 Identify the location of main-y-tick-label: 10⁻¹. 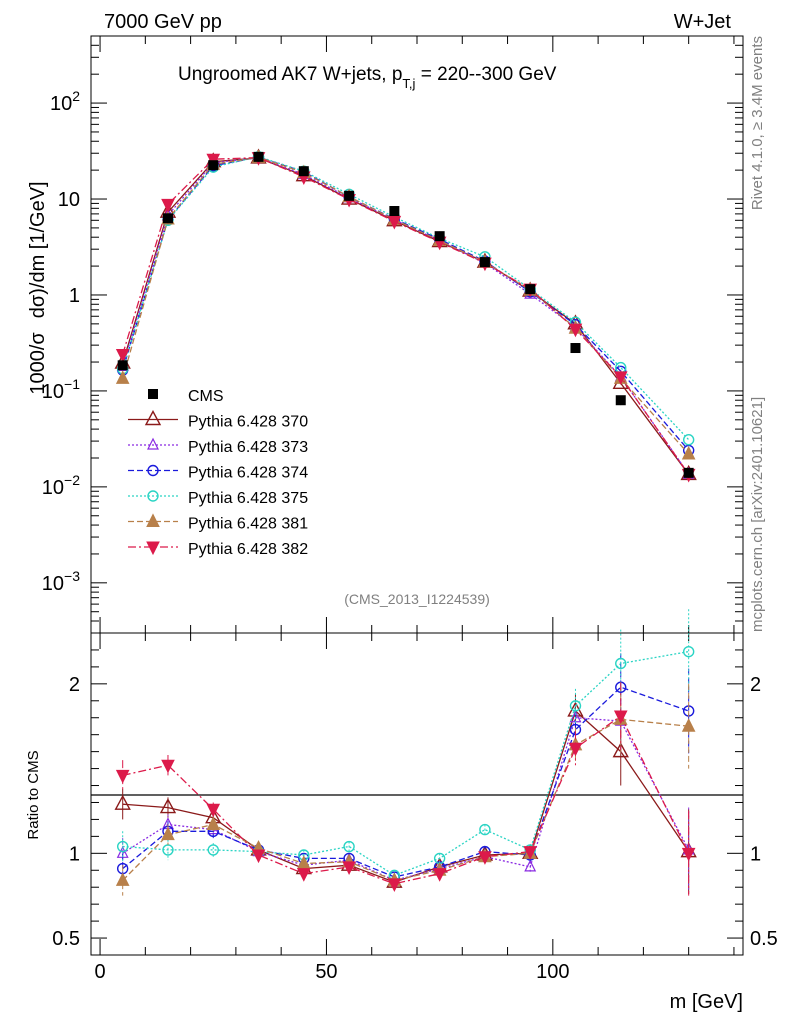
(61, 389).